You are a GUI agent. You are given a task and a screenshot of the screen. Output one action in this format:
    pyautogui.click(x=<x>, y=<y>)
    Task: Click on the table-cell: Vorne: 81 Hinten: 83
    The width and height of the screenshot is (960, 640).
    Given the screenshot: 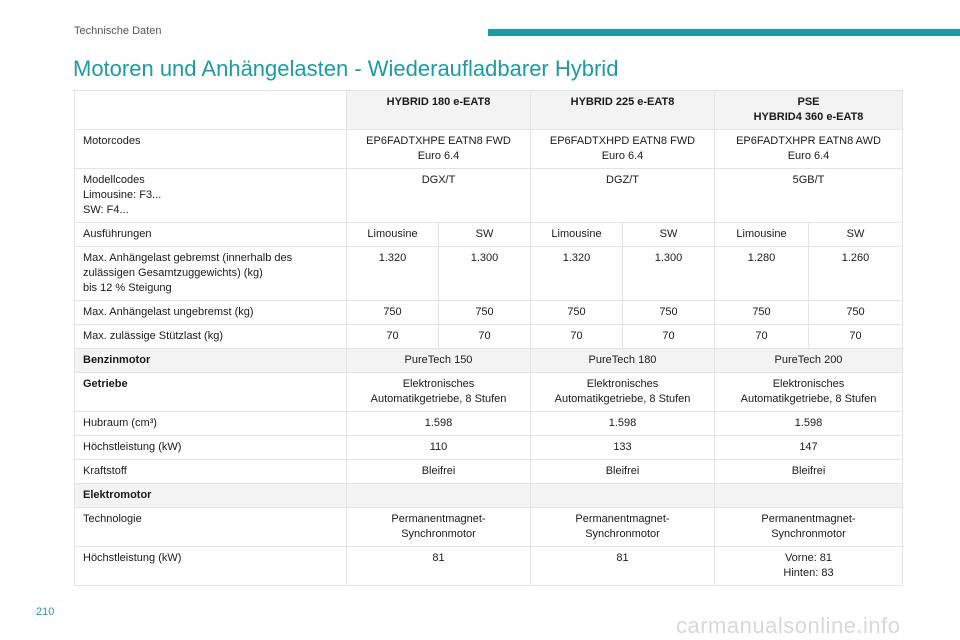 What is the action you would take?
    pyautogui.click(x=808, y=566)
    